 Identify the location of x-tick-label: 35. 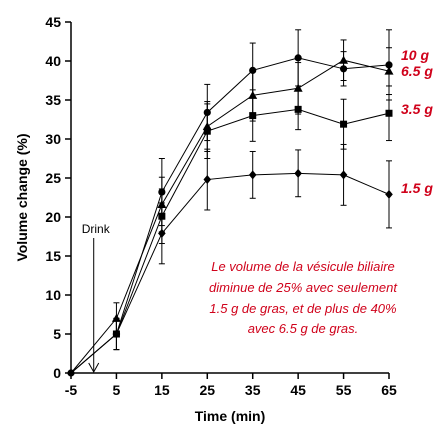
(253, 390).